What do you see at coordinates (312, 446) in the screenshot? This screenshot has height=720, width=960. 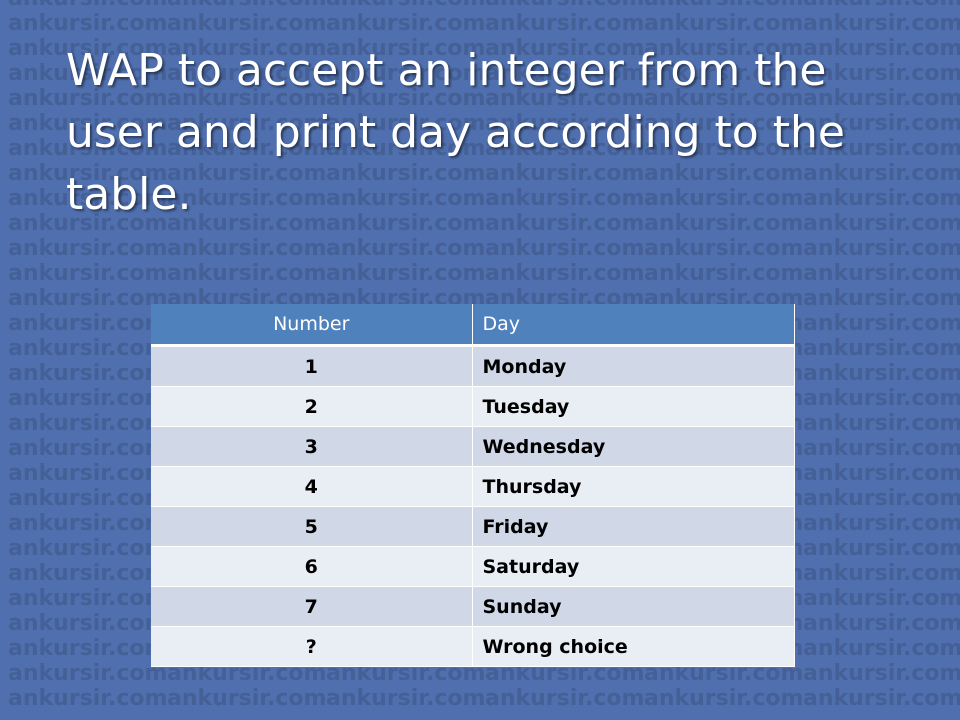 I see `cell-number: 3` at bounding box center [312, 446].